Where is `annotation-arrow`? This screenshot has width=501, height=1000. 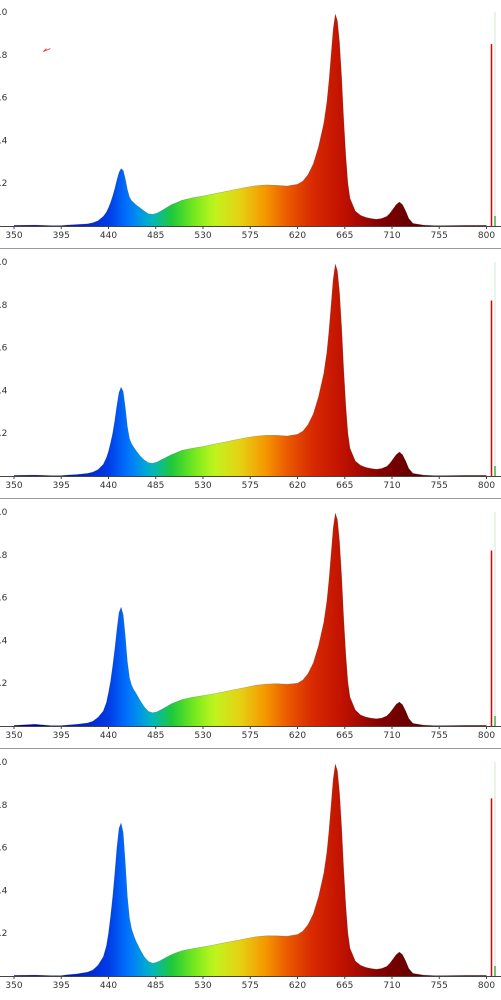 annotation-arrow is located at coordinates (47, 50).